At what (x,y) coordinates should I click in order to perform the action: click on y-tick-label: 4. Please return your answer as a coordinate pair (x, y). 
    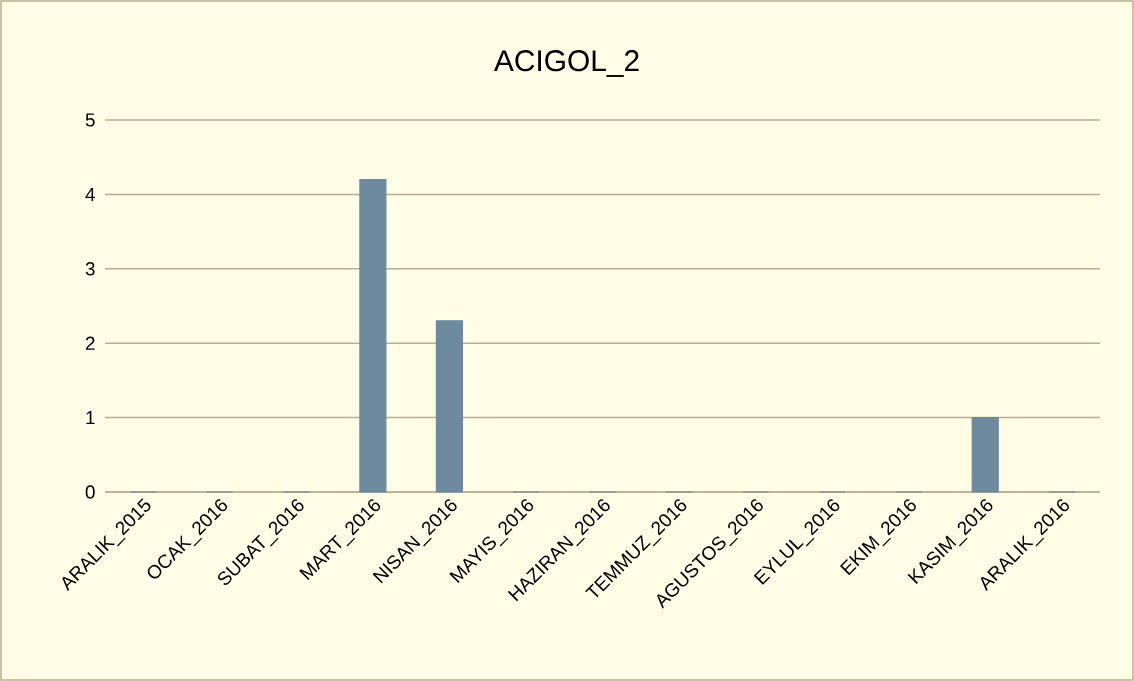
    Looking at the image, I should click on (90, 194).